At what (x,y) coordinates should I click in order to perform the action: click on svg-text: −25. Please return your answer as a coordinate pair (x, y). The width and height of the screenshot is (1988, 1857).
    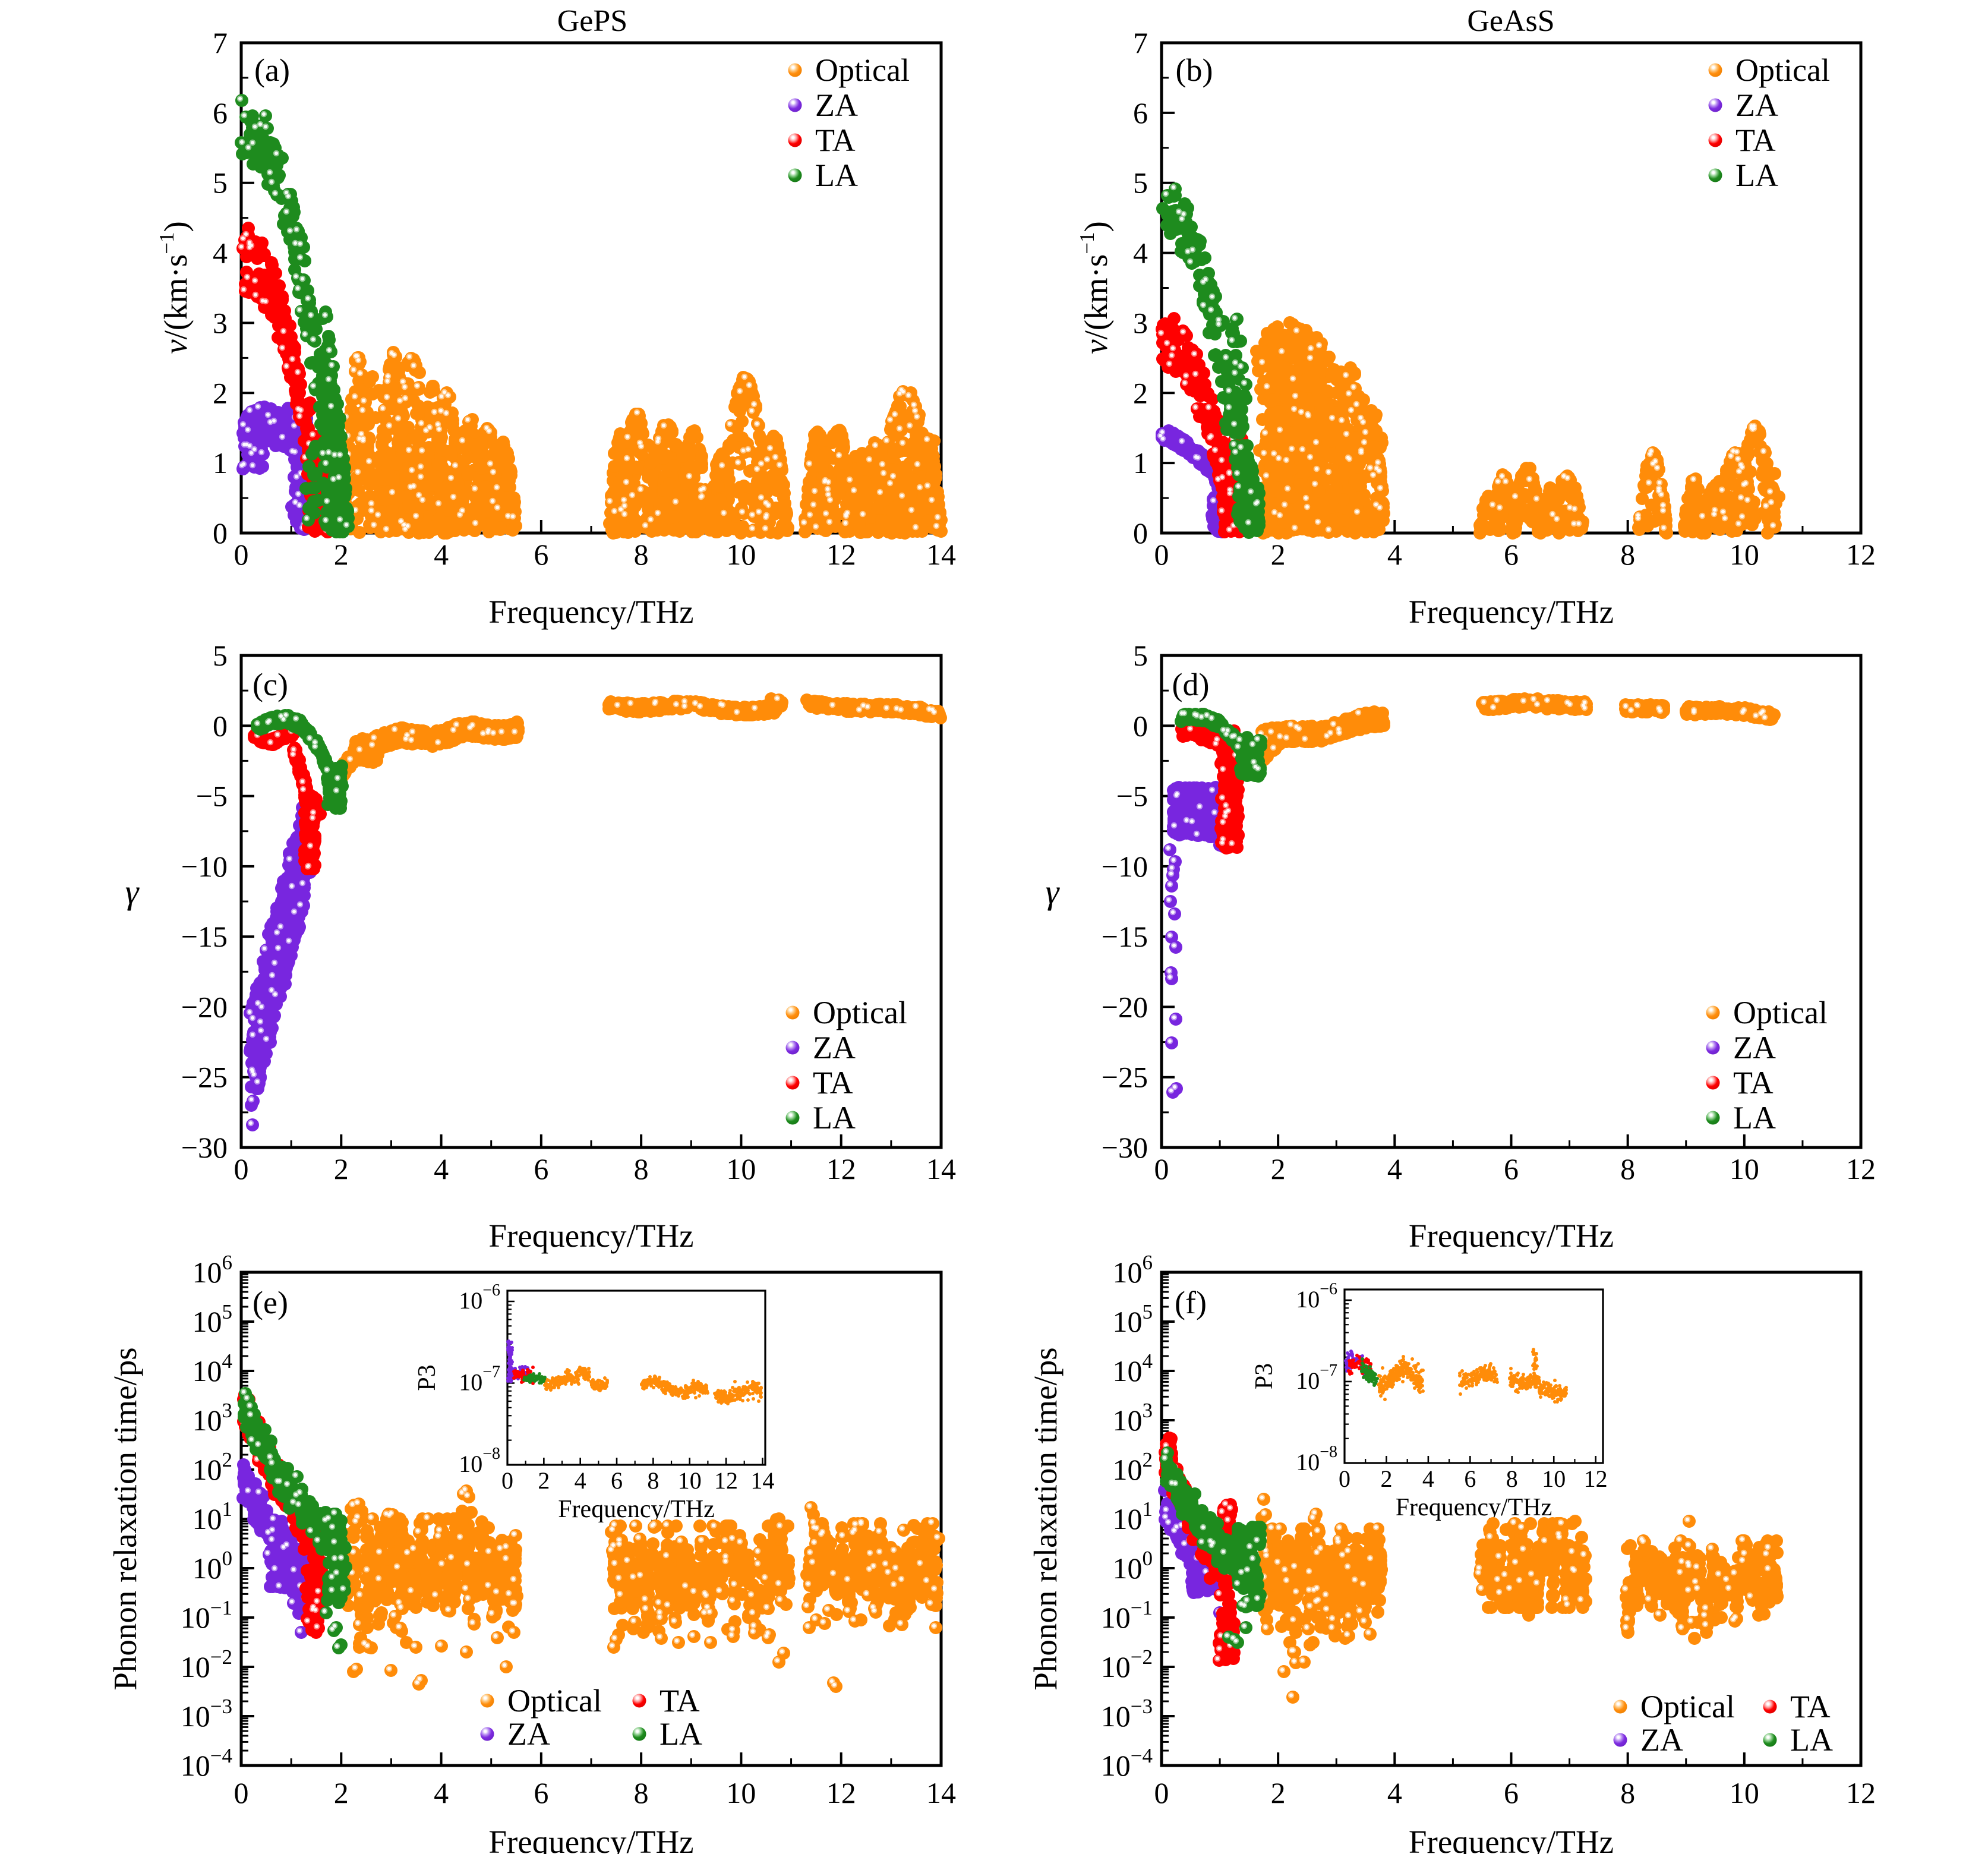
    Looking at the image, I should click on (204, 1077).